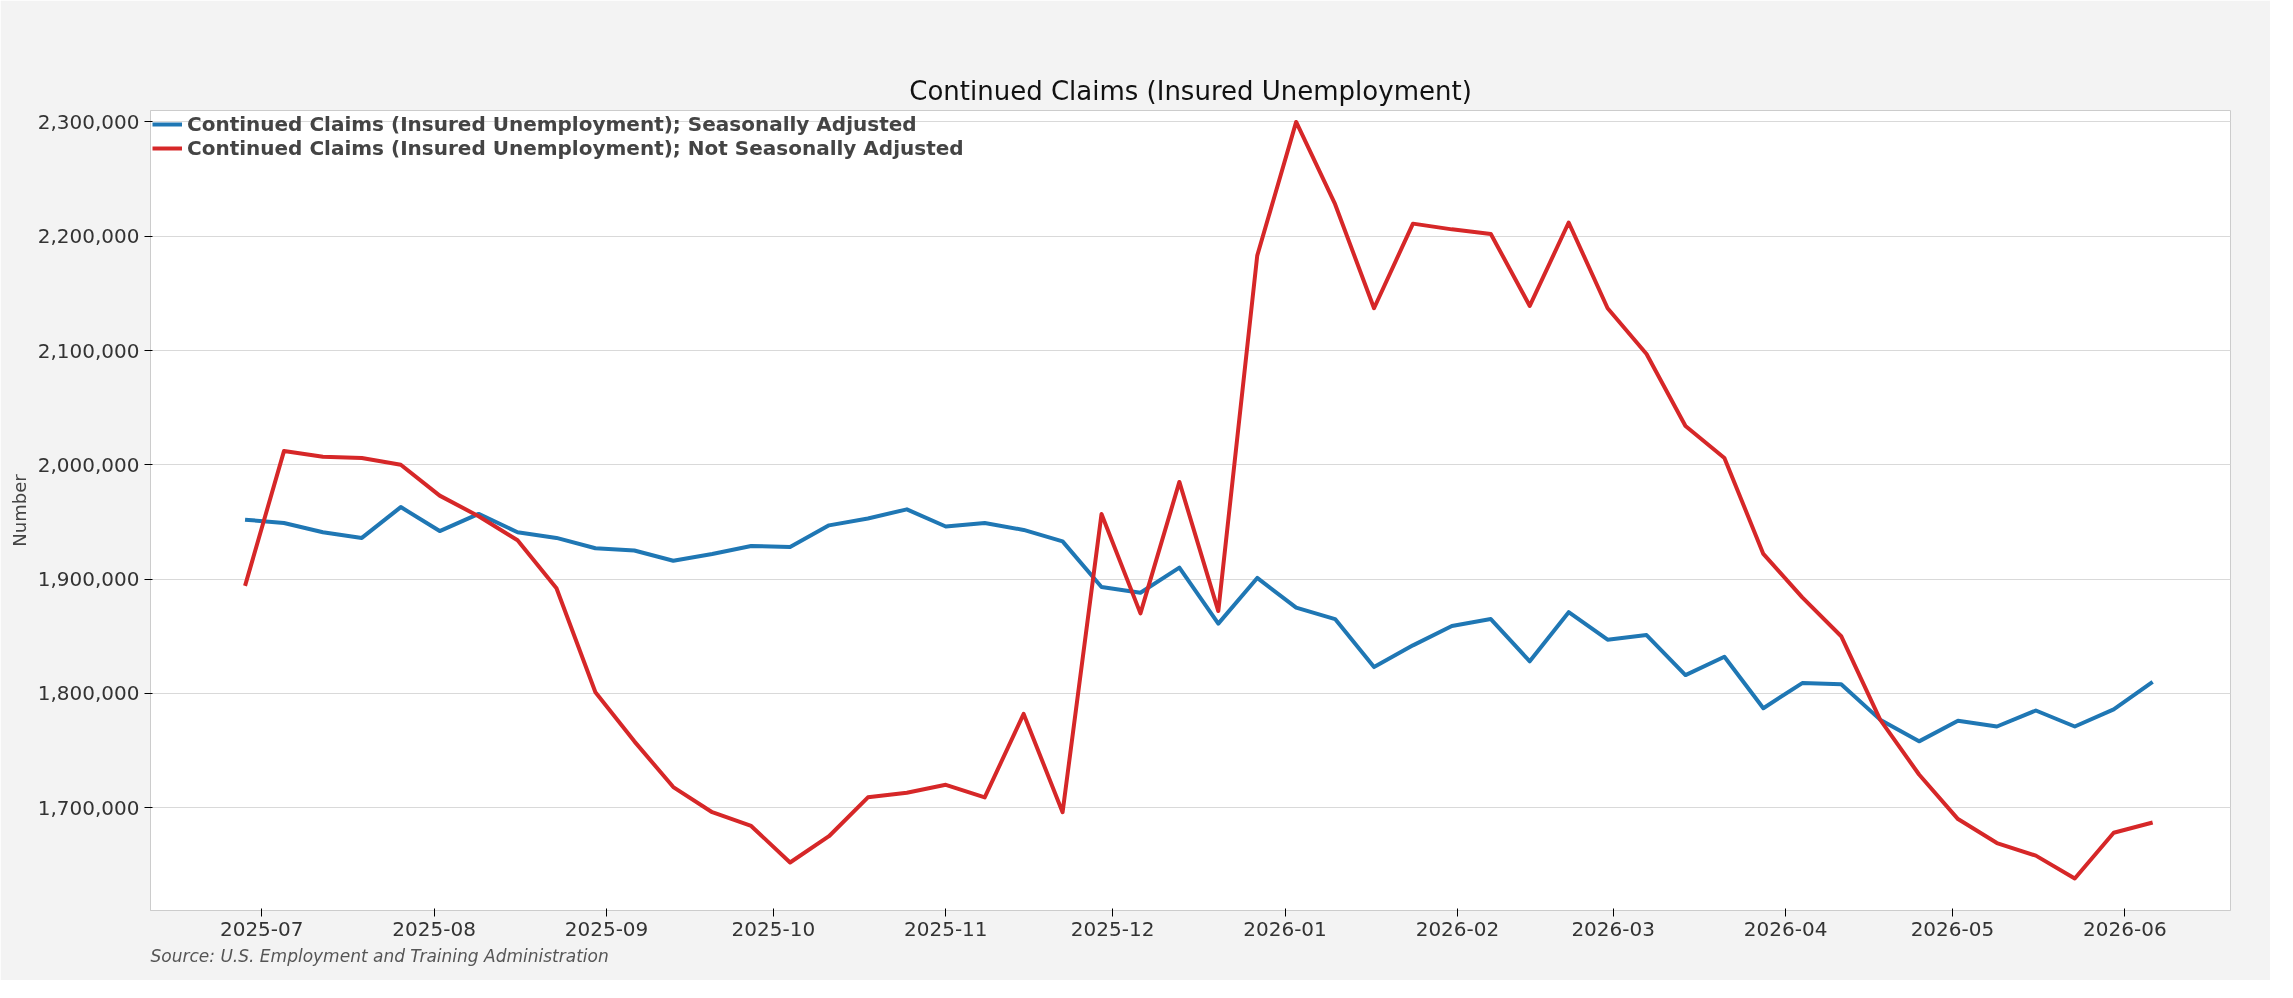 Image resolution: width=2293 pixels, height=998 pixels. Describe the element at coordinates (88, 464) in the screenshot. I see `y-tick-label: 2,000,000` at that location.